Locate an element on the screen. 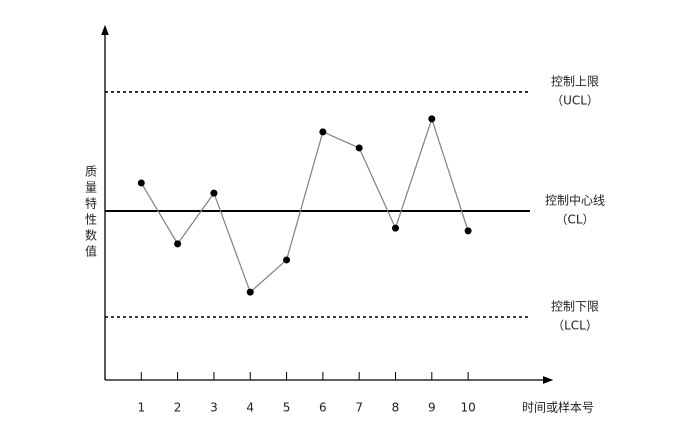 This screenshot has width=700, height=434. x-tick-label: 1 is located at coordinates (141, 408).